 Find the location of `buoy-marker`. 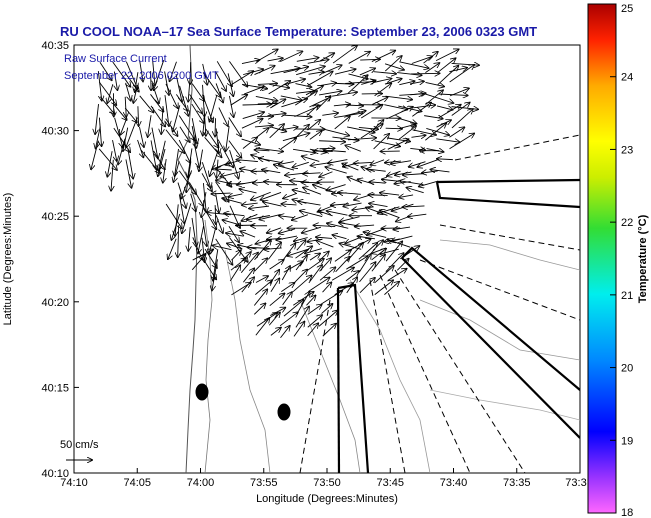

buoy-marker is located at coordinates (284, 412).